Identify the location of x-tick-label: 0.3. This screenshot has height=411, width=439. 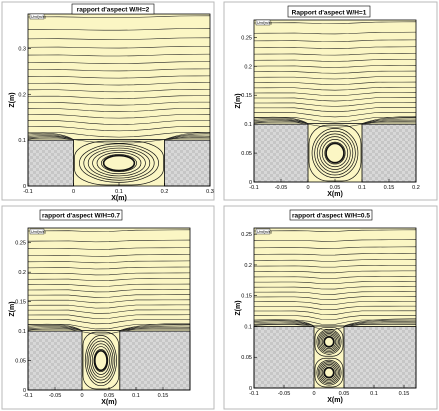
(210, 192).